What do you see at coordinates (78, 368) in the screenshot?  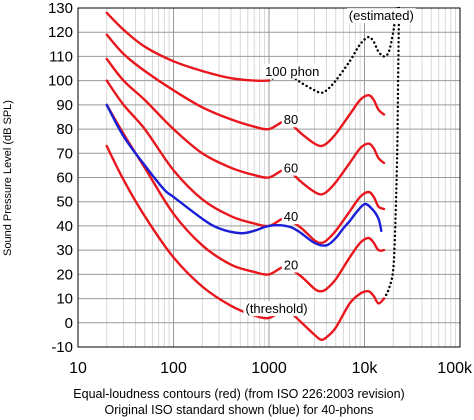 I see `x-tick-label: 10` at bounding box center [78, 368].